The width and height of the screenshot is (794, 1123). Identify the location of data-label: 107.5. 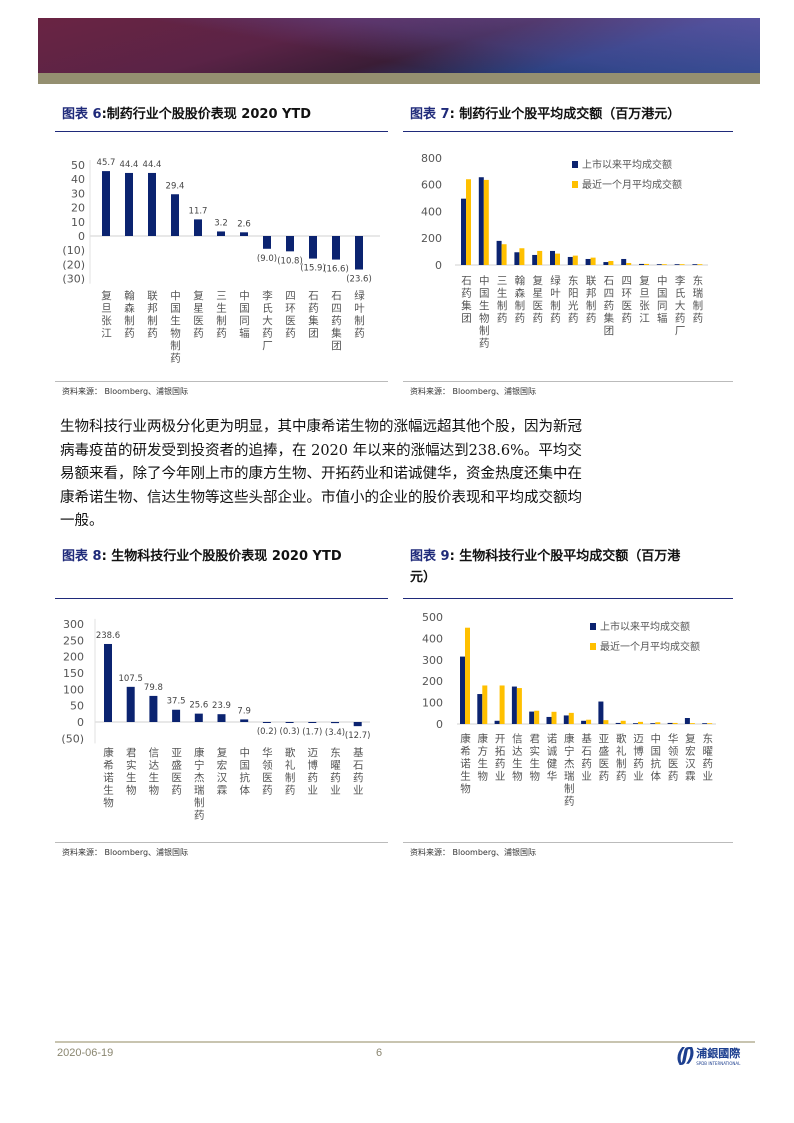
(131, 679).